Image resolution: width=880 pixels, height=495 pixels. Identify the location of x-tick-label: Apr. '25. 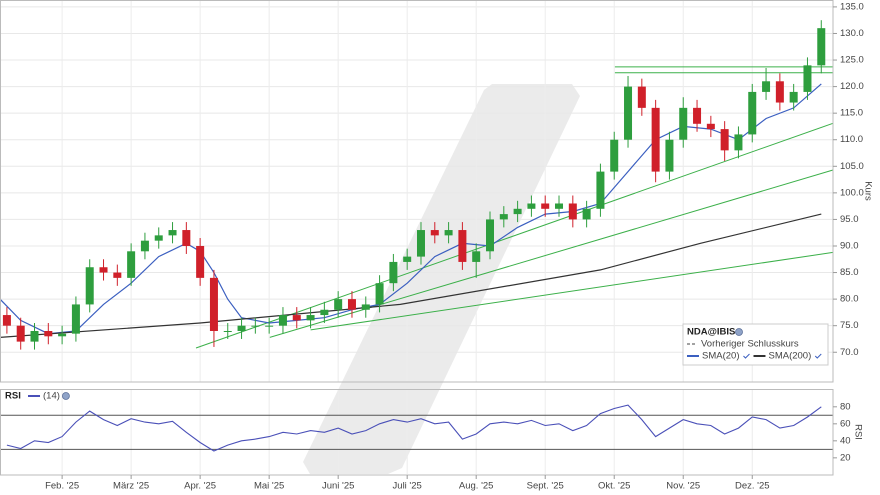
(200, 486).